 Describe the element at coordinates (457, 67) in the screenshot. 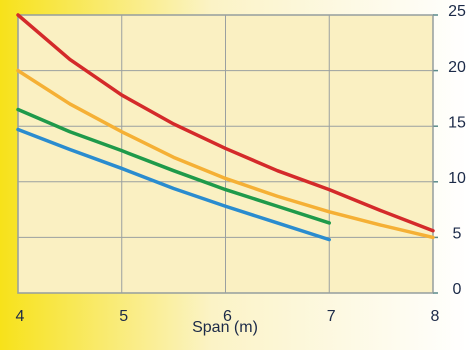

I see `y-tick-label: 20` at that location.